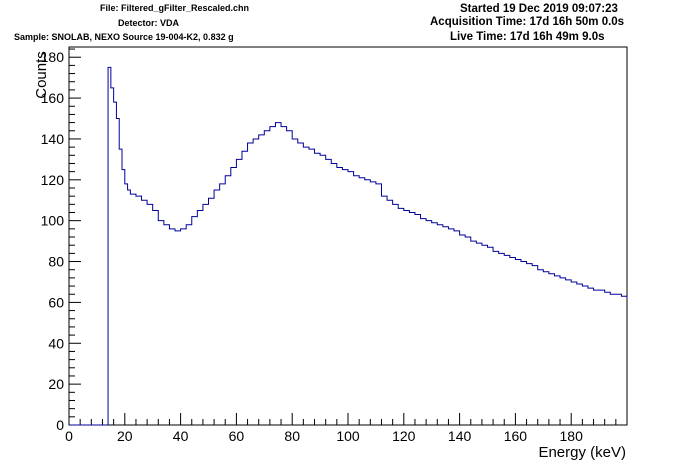 This screenshot has height=472, width=696. Describe the element at coordinates (53, 139) in the screenshot. I see `y-tick-label: 140` at that location.